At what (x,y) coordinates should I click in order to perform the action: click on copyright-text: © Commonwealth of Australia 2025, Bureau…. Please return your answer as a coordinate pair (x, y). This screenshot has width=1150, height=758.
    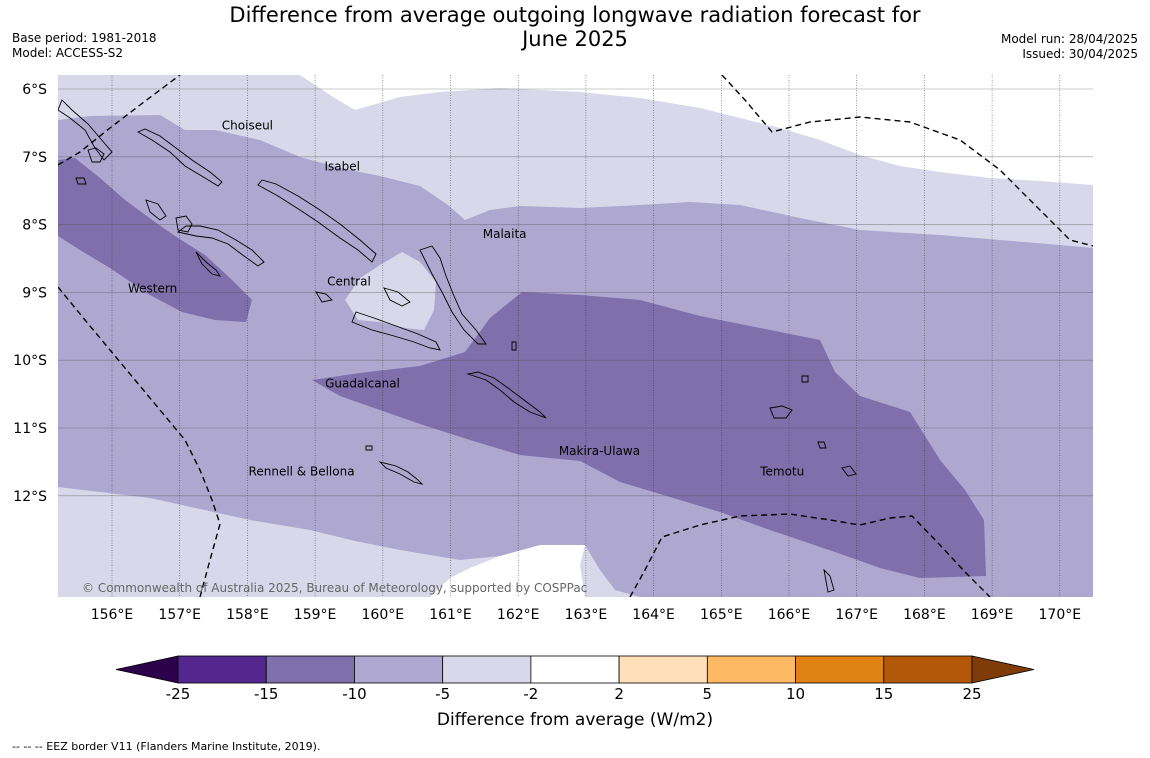
    Looking at the image, I should click on (334, 588).